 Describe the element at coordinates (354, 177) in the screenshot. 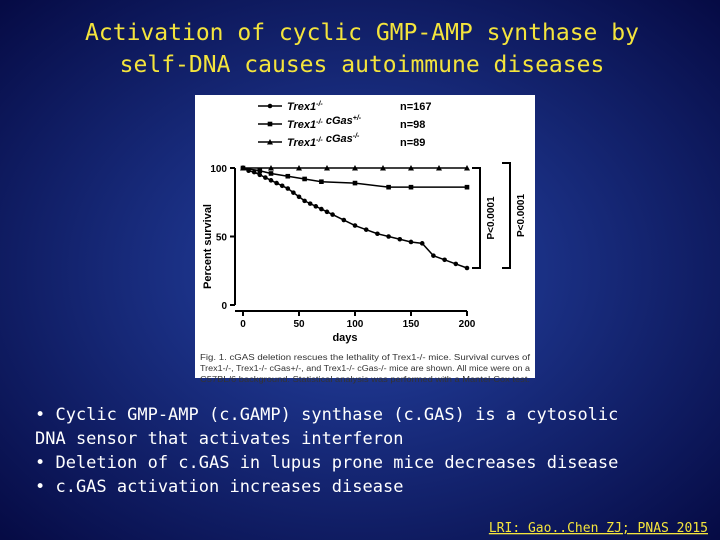

I see `survival-line` at that location.